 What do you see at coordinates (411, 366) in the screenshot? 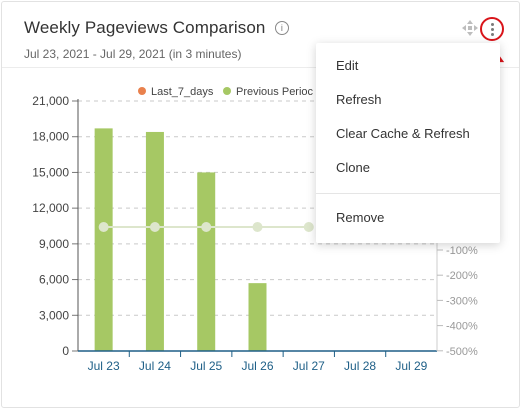
I see `x-tick-label: Jul 29` at bounding box center [411, 366].